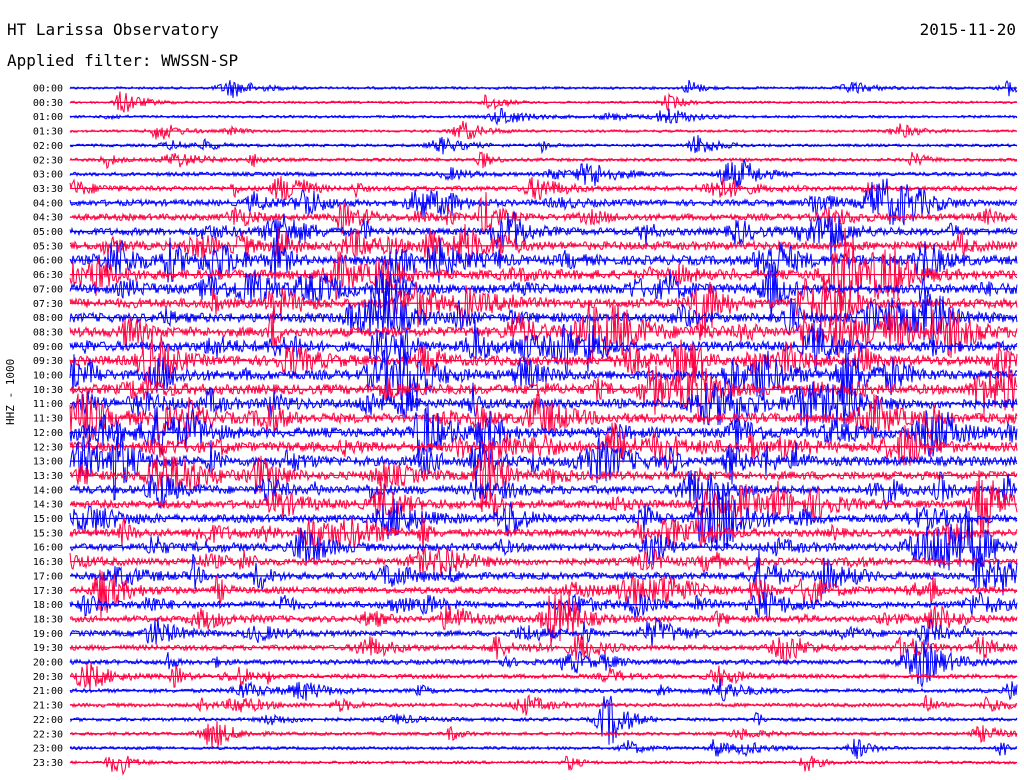  I want to click on time-tick-label: 07:00, so click(48, 289).